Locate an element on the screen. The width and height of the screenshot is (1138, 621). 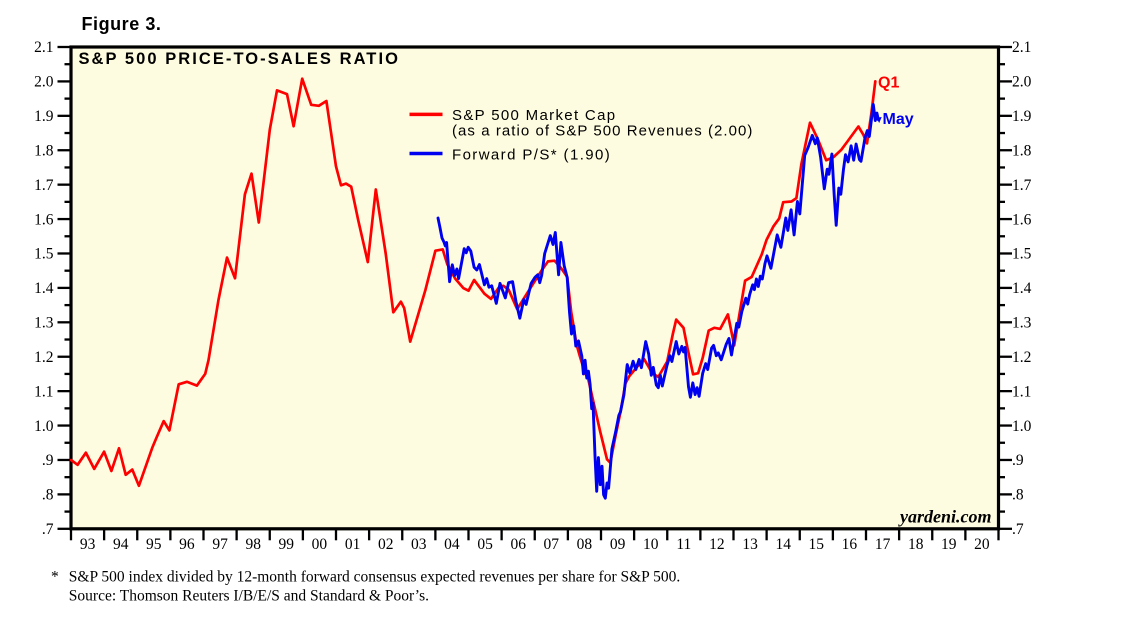
svg-text: Figure 3. is located at coordinates (122, 24).